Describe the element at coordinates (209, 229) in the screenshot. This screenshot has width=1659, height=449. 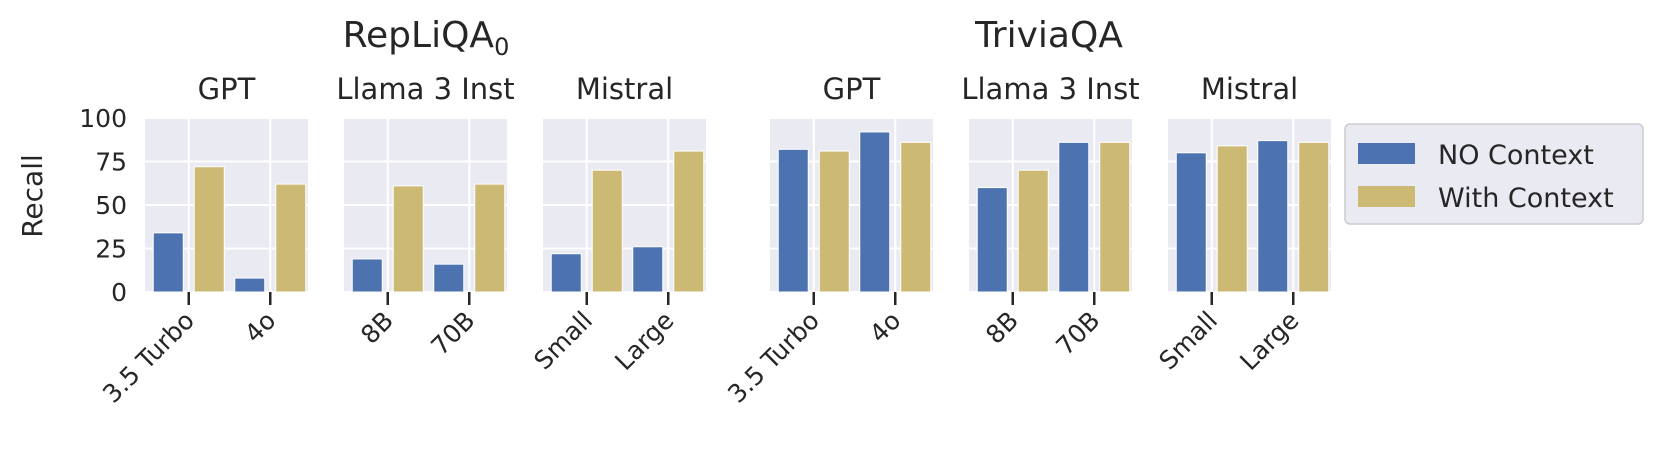
I see `bar-repliqa-gpt-3-5-turbo-with-context` at that location.